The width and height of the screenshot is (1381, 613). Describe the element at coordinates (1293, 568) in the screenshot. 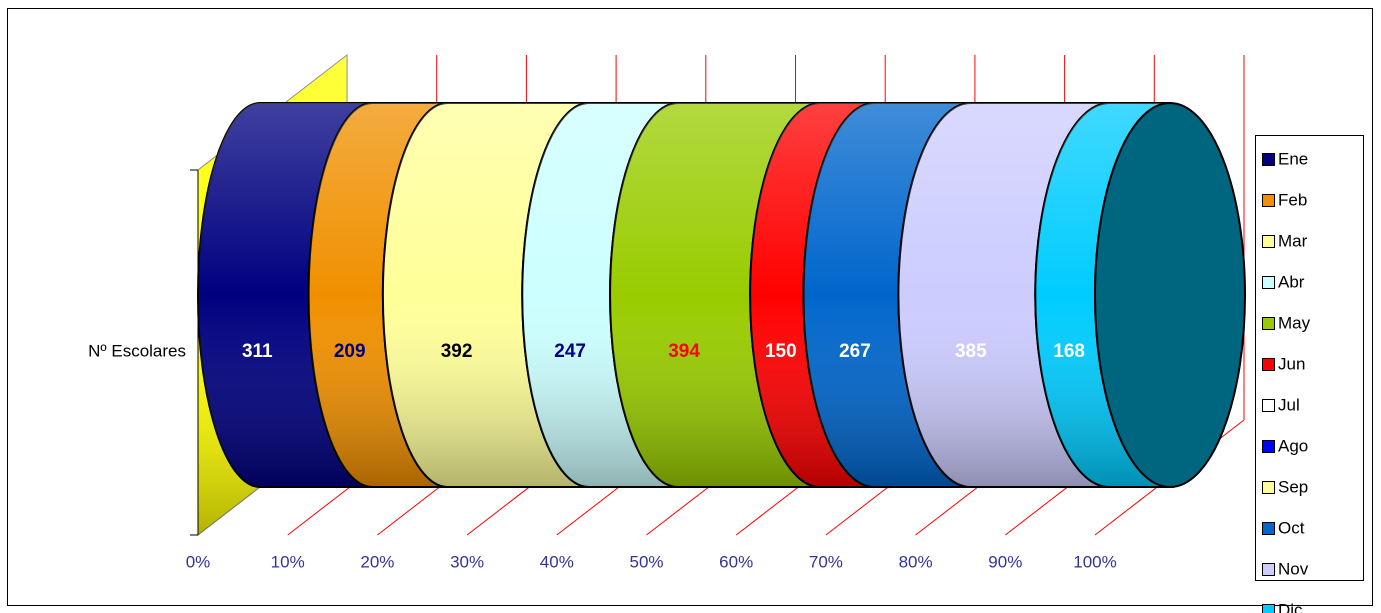

I see `legend-label: Nov` at that location.